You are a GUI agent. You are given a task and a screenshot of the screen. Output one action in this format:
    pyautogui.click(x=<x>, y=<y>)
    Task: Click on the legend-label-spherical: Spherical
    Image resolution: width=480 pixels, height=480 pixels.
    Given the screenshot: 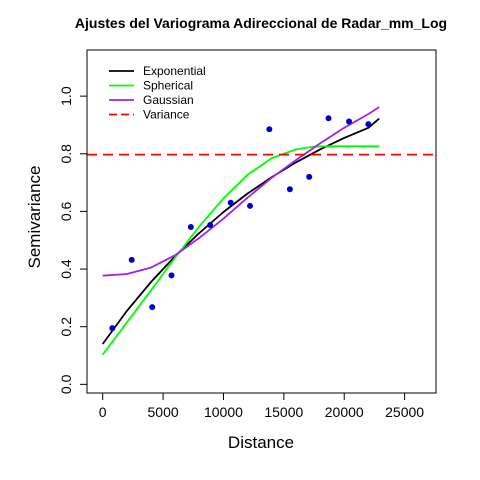 What is the action you would take?
    pyautogui.click(x=168, y=86)
    